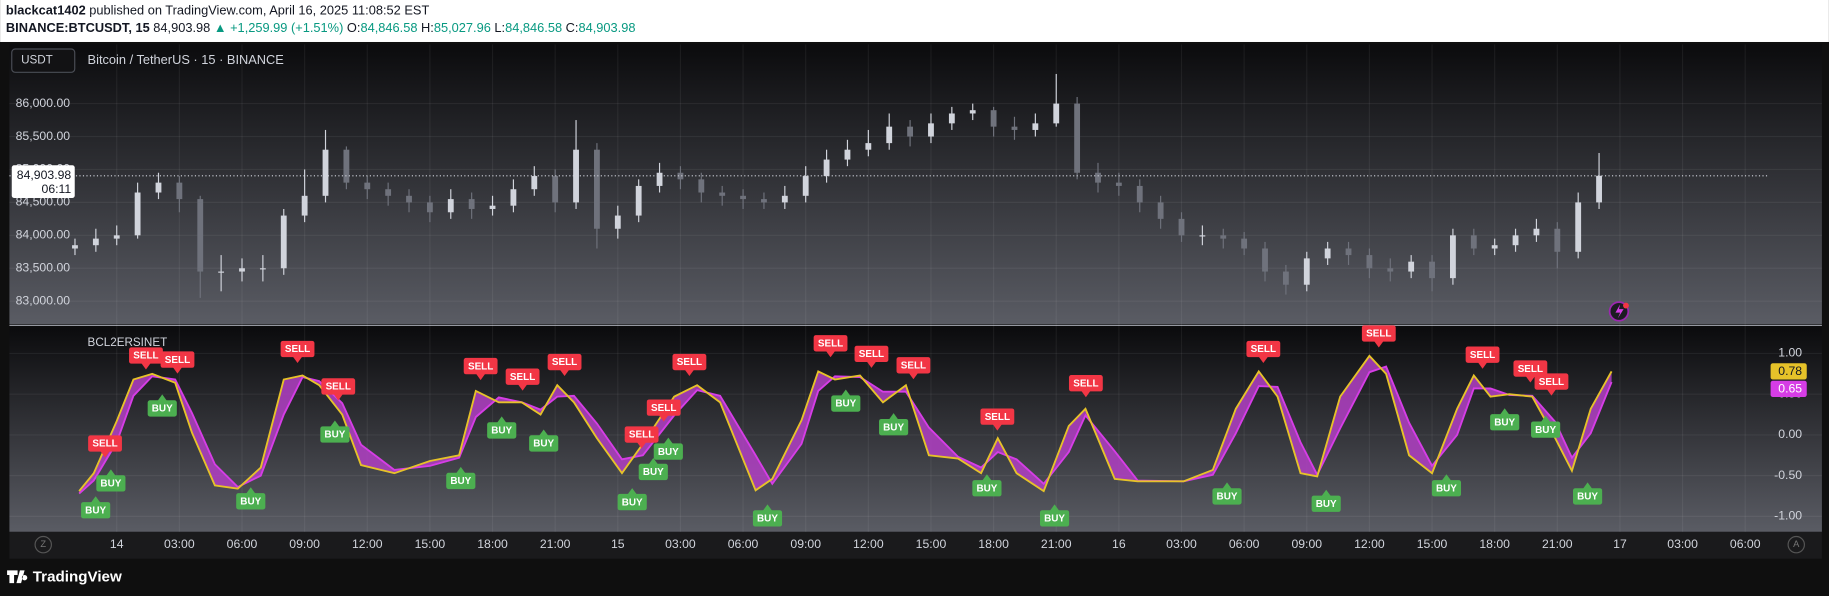  Describe the element at coordinates (43, 181) in the screenshot. I see `last-price-box` at that location.